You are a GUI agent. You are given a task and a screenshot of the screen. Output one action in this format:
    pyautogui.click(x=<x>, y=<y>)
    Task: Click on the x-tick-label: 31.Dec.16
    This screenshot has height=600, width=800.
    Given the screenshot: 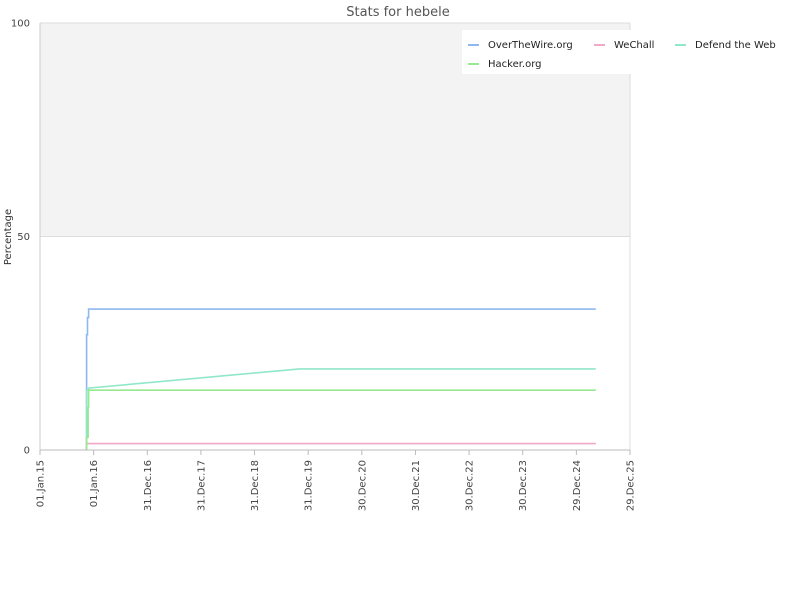 What is the action you would take?
    pyautogui.click(x=148, y=485)
    